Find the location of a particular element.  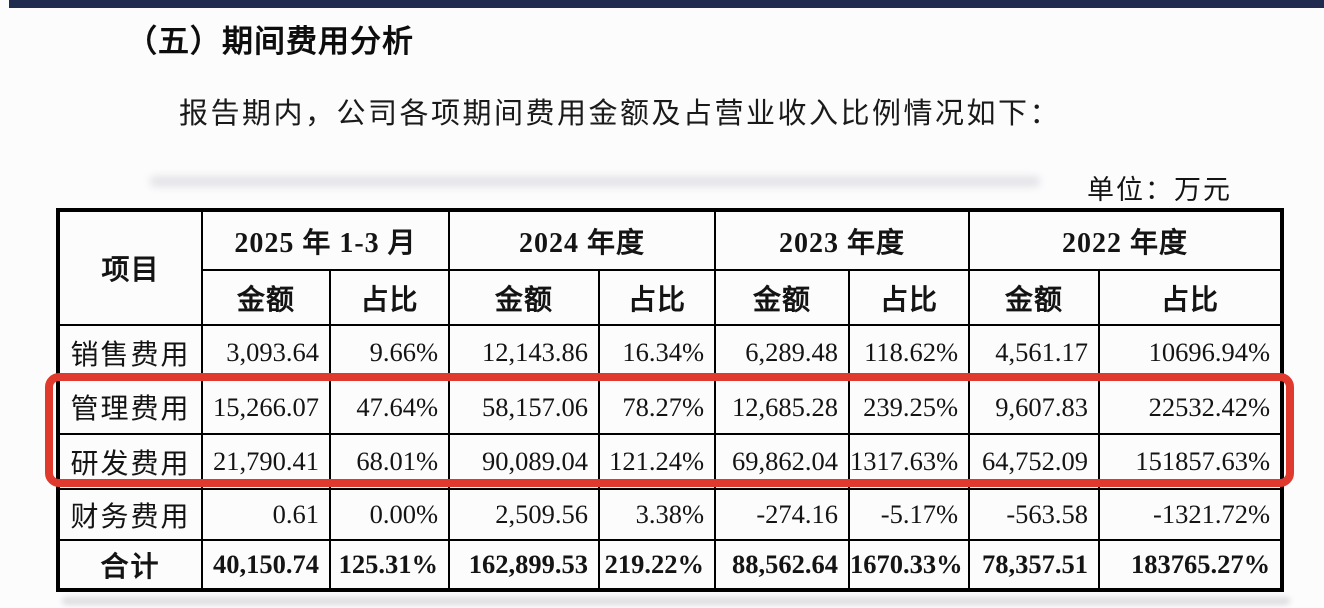

header-period-2023: 2023 年度 is located at coordinates (842, 240).